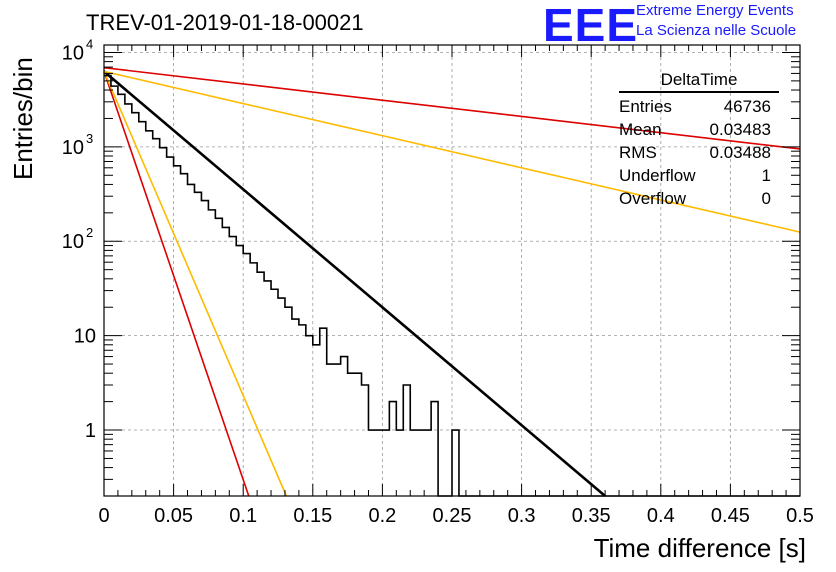  I want to click on x-tick-label: 0.2, so click(382, 516).